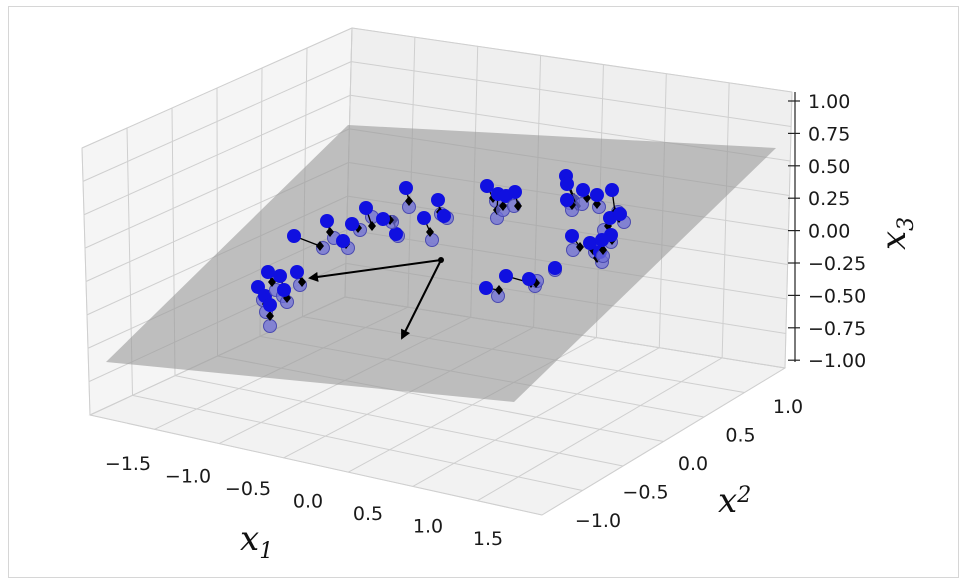  Describe the element at coordinates (734, 501) in the screenshot. I see `x2-axis-label: x2` at that location.